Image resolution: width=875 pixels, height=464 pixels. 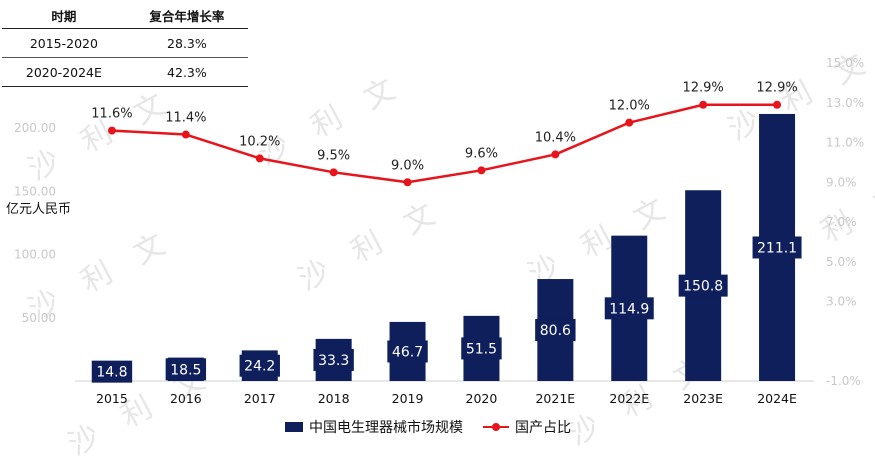 I want to click on table-cell-cagr: 42.3%, so click(x=186, y=72).